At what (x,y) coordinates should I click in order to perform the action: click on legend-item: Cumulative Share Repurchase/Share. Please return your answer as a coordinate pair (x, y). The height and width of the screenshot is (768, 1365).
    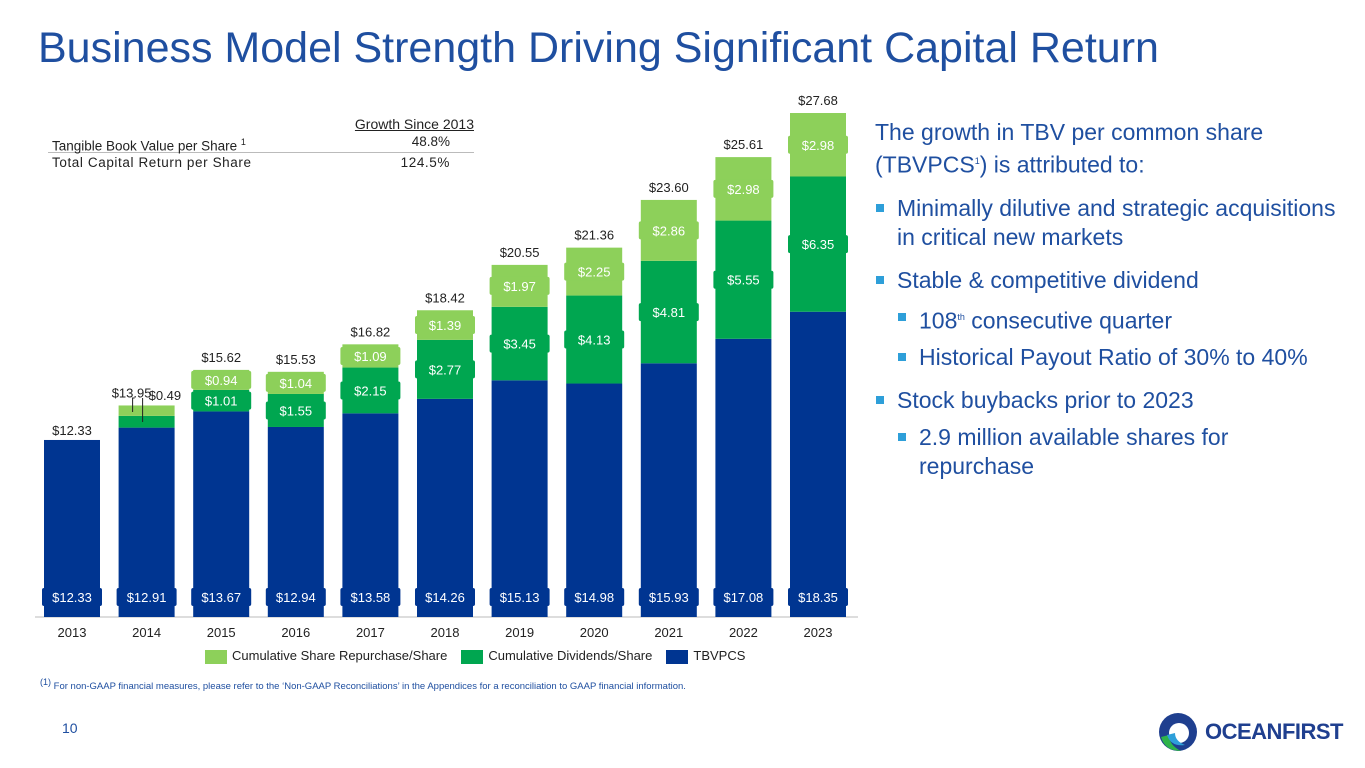
    Looking at the image, I should click on (326, 656).